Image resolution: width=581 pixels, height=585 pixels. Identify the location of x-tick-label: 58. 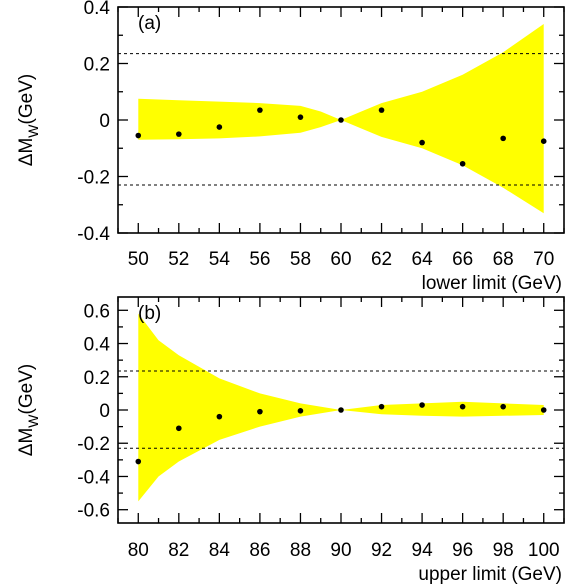
(300, 259).